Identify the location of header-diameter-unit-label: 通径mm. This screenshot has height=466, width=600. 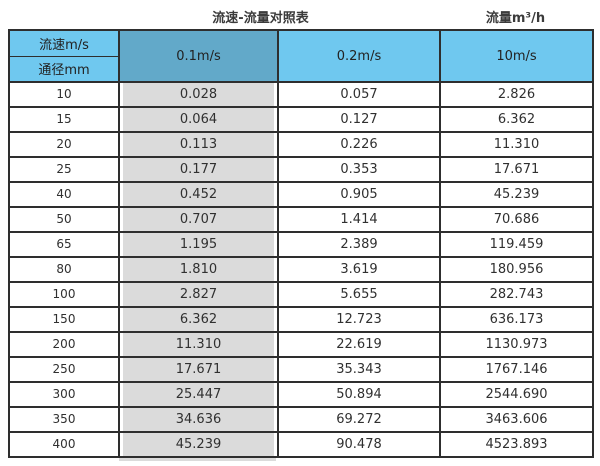
(64, 69).